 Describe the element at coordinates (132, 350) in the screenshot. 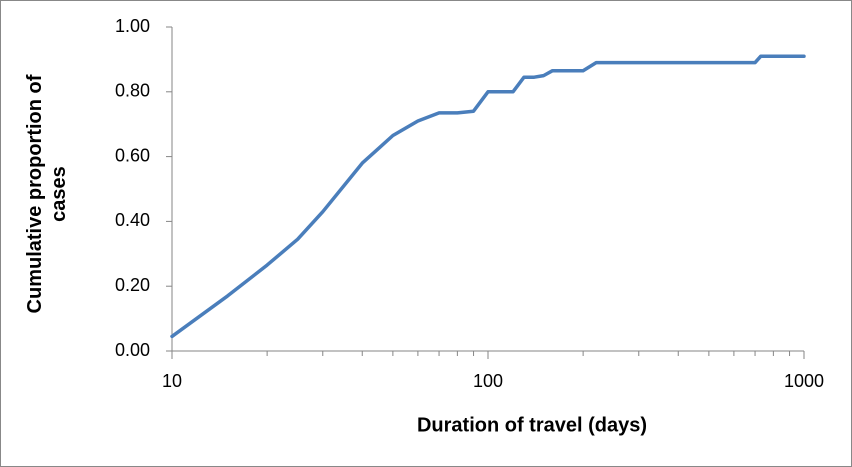

I see `y-tick-label: 0.00` at that location.